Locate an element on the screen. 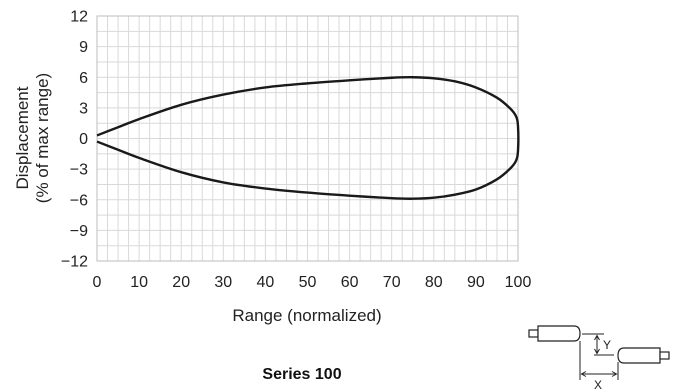 The width and height of the screenshot is (673, 392). y-axis-label-line-1: Displacement is located at coordinates (22, 137).